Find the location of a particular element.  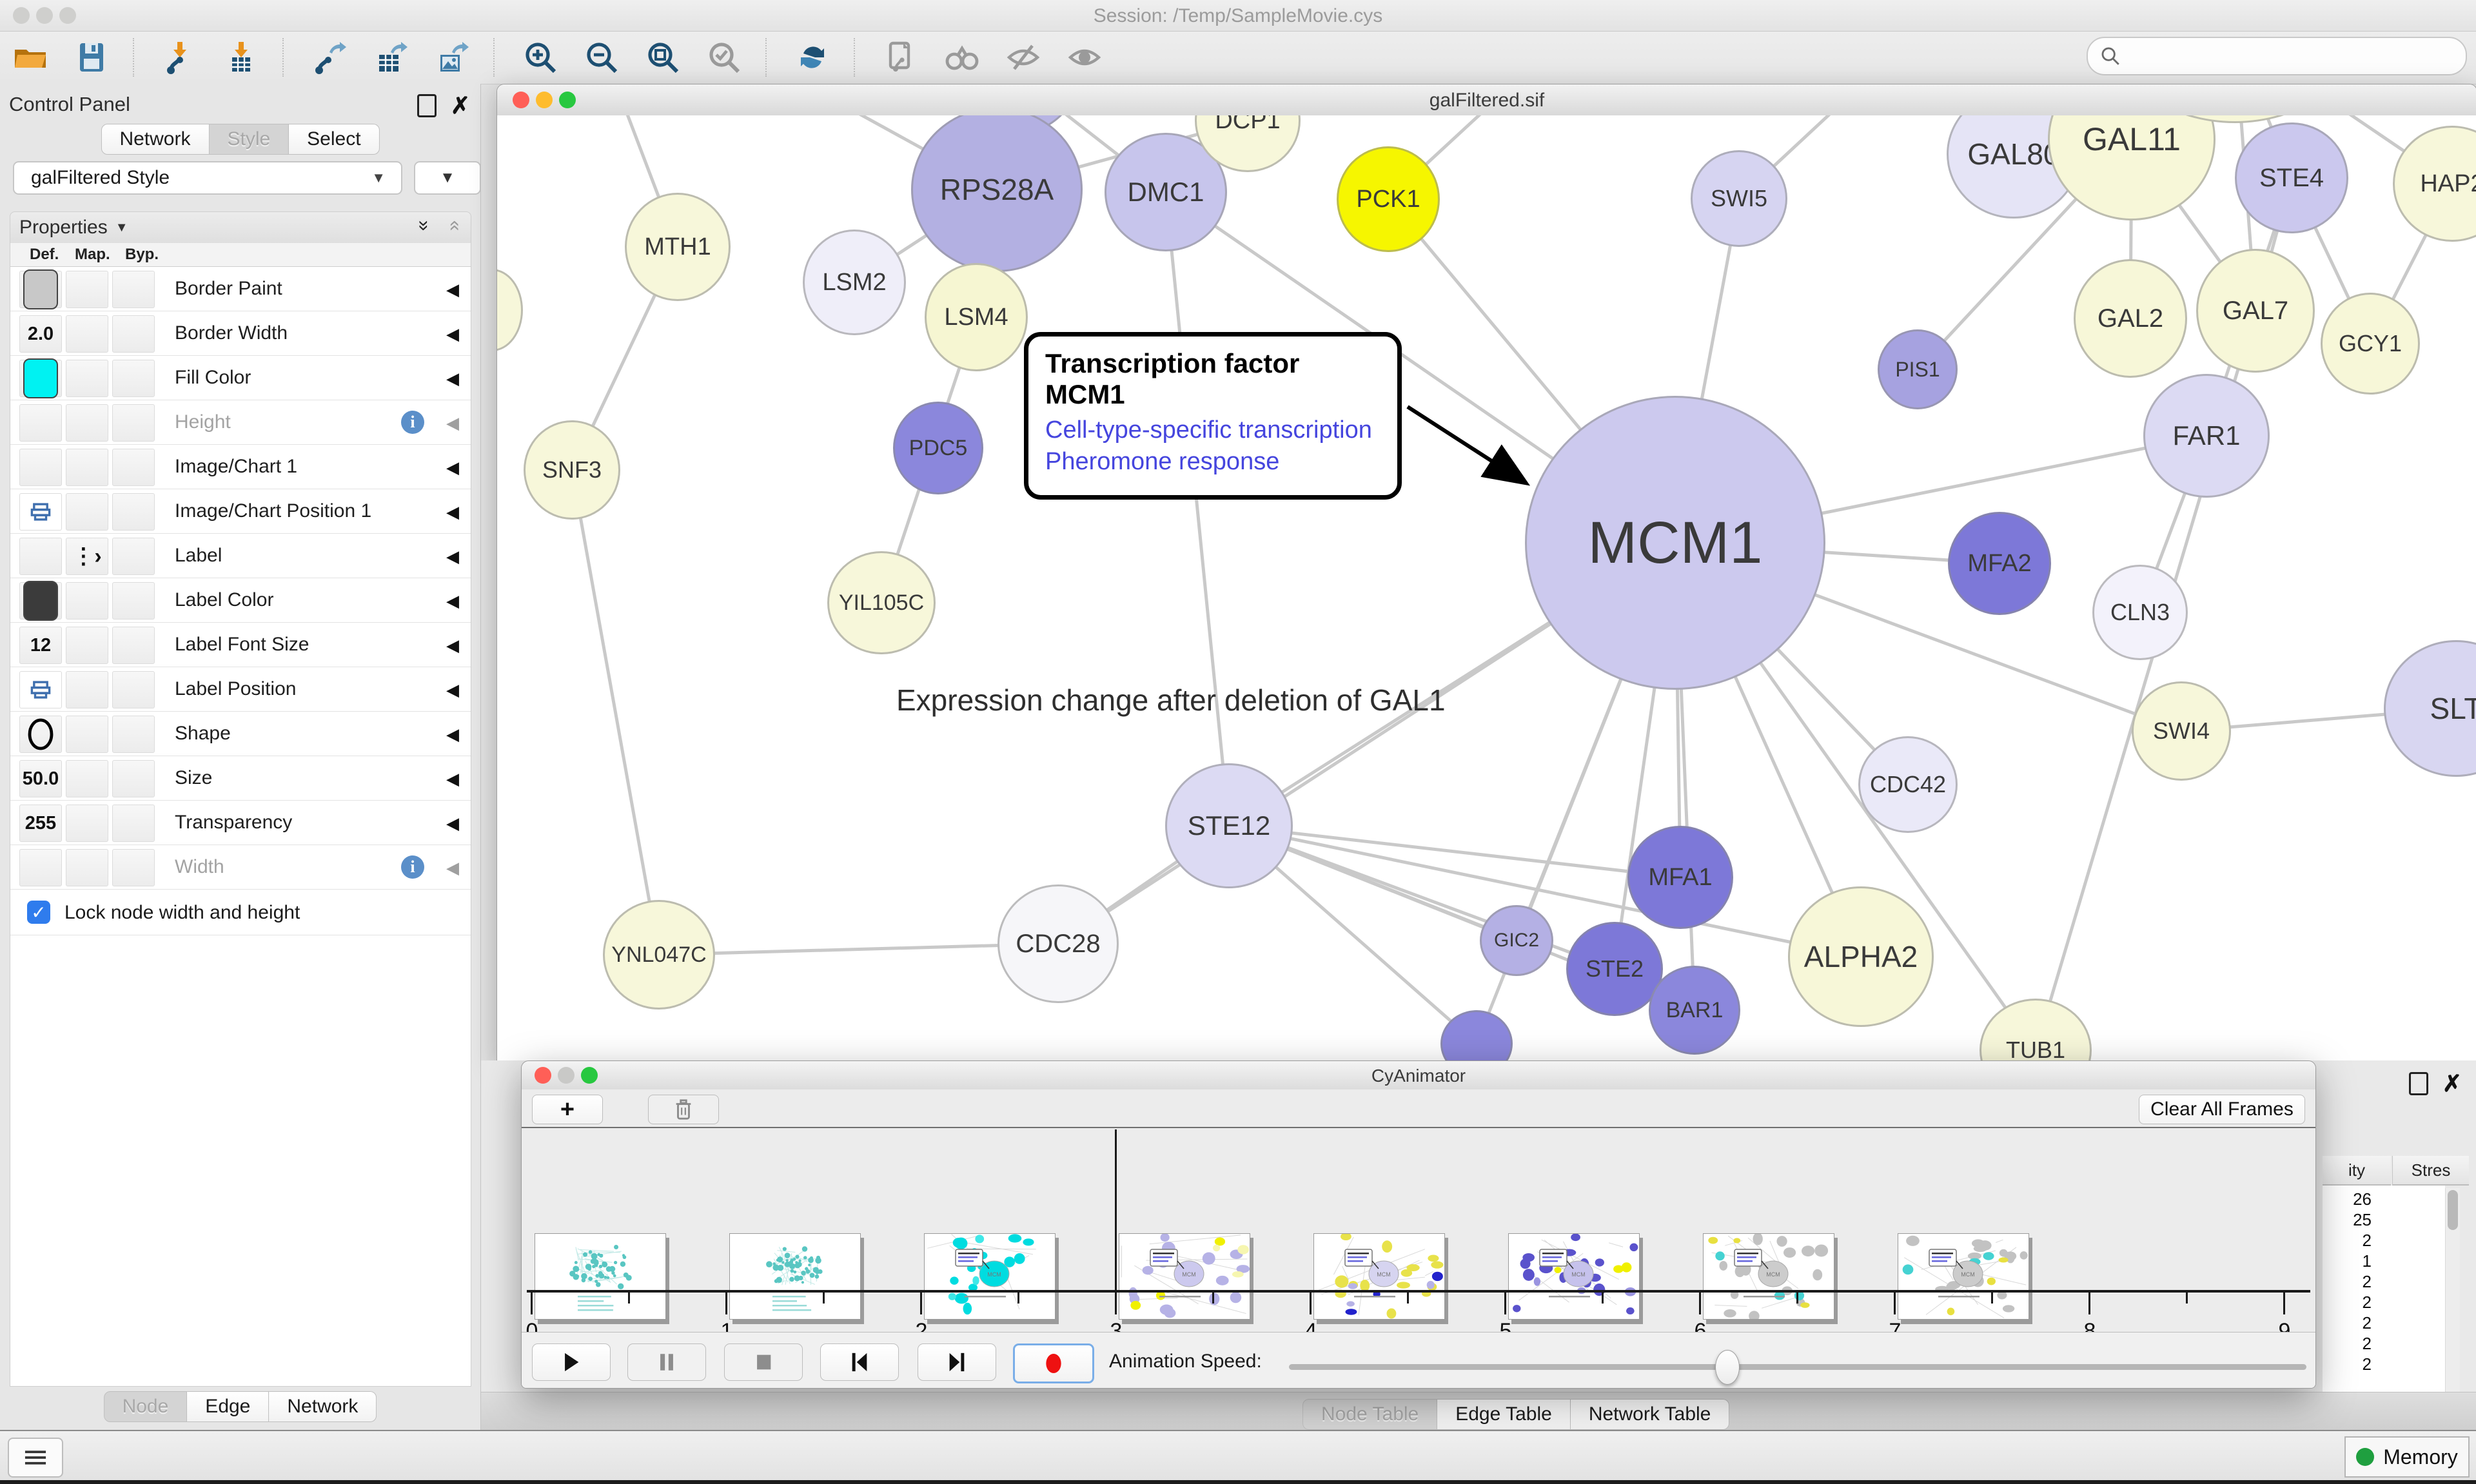

network-node-LSM4: LSM4 is located at coordinates (976, 317).